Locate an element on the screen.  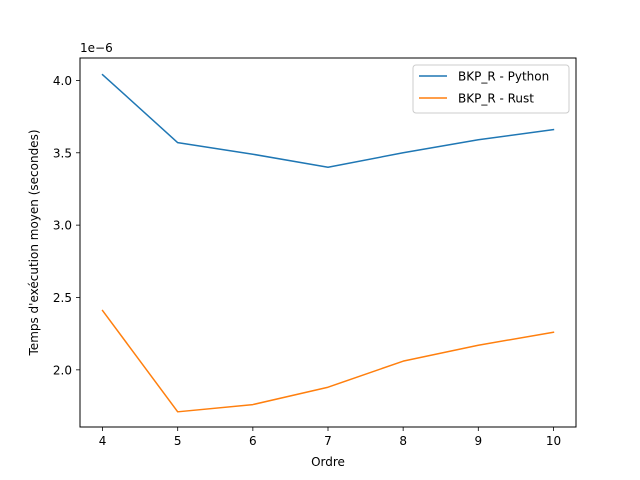
x-tick-label: 9 is located at coordinates (478, 441).